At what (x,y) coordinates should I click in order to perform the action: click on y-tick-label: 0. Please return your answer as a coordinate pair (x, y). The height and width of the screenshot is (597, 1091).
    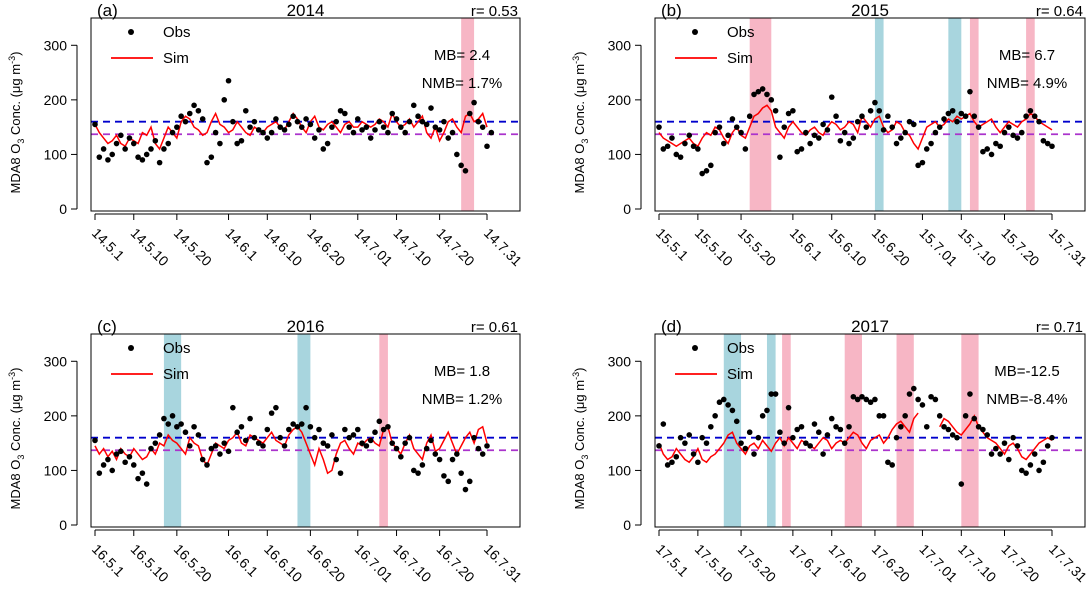
    Looking at the image, I should click on (63, 525).